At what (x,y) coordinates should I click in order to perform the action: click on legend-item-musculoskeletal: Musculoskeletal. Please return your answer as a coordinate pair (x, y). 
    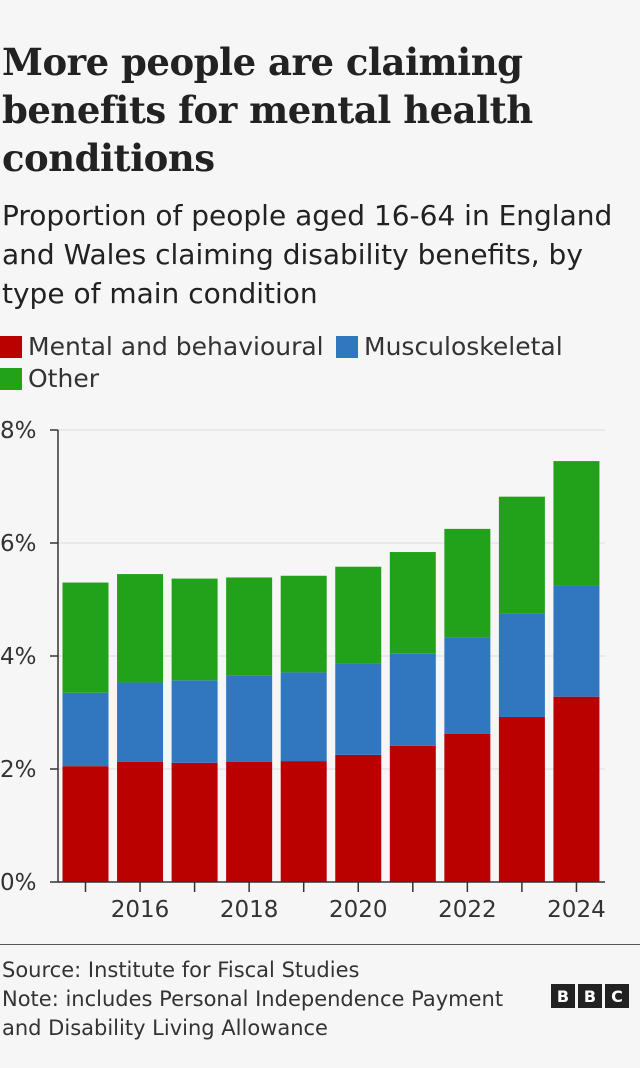
    Looking at the image, I should click on (449, 346).